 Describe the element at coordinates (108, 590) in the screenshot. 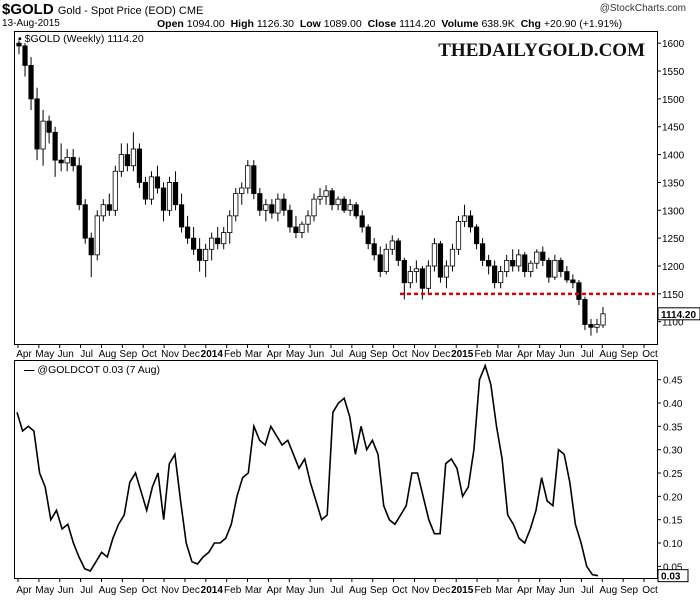

I see `month-label: Aug` at that location.